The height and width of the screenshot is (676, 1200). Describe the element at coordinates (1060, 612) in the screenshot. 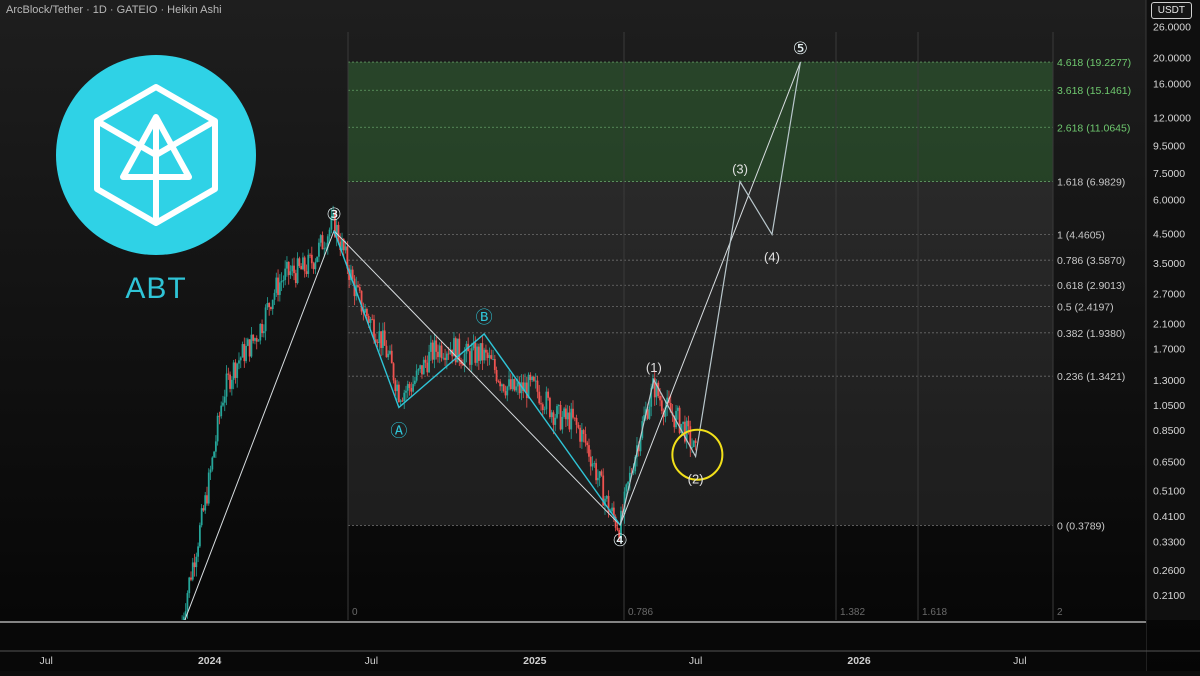

I see `time-fib-label: 2` at that location.